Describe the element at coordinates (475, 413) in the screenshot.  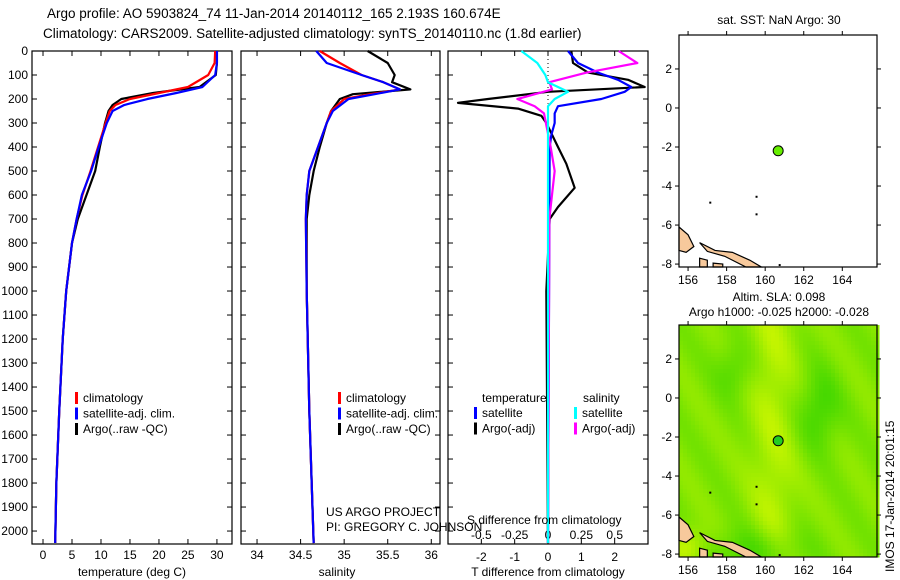
I see `legend-swatch` at that location.